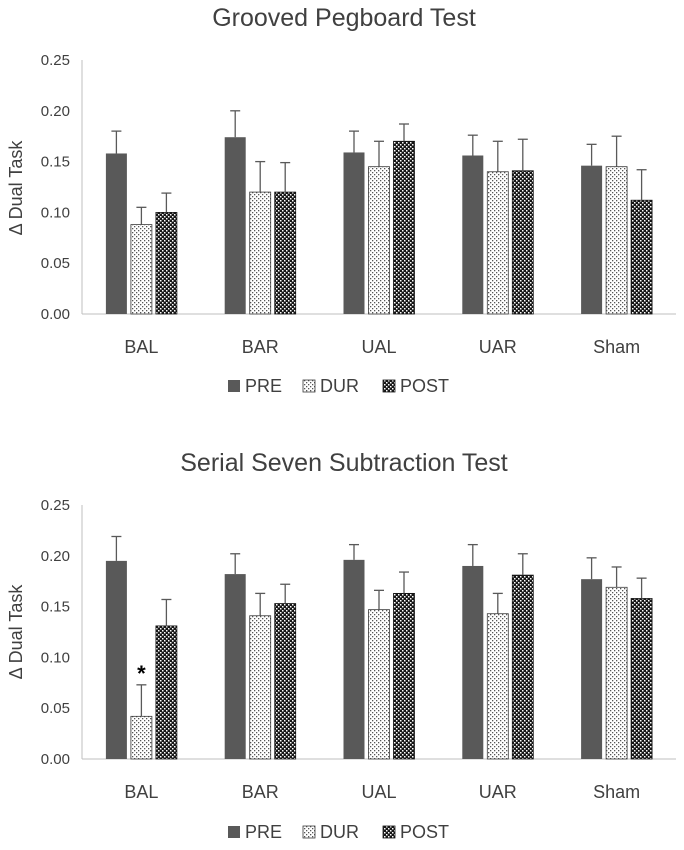 This screenshot has height=850, width=684. I want to click on chart-title: Grooved Pegboard Test, so click(344, 18).